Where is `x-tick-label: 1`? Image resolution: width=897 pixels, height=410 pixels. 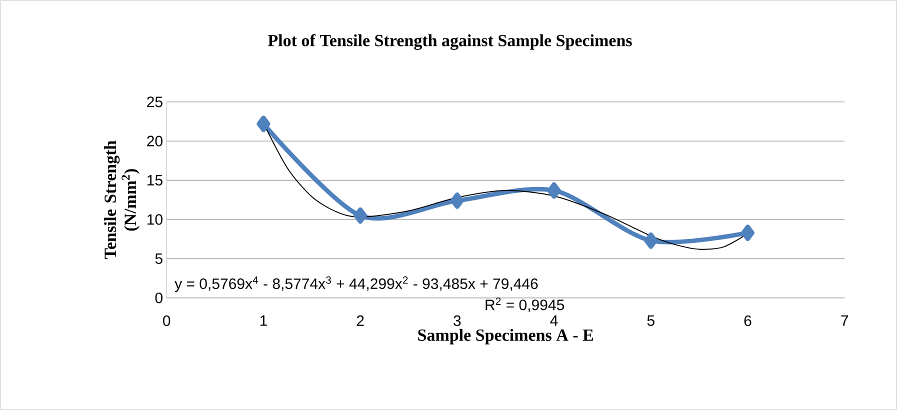
x-tick-label: 1 is located at coordinates (263, 320).